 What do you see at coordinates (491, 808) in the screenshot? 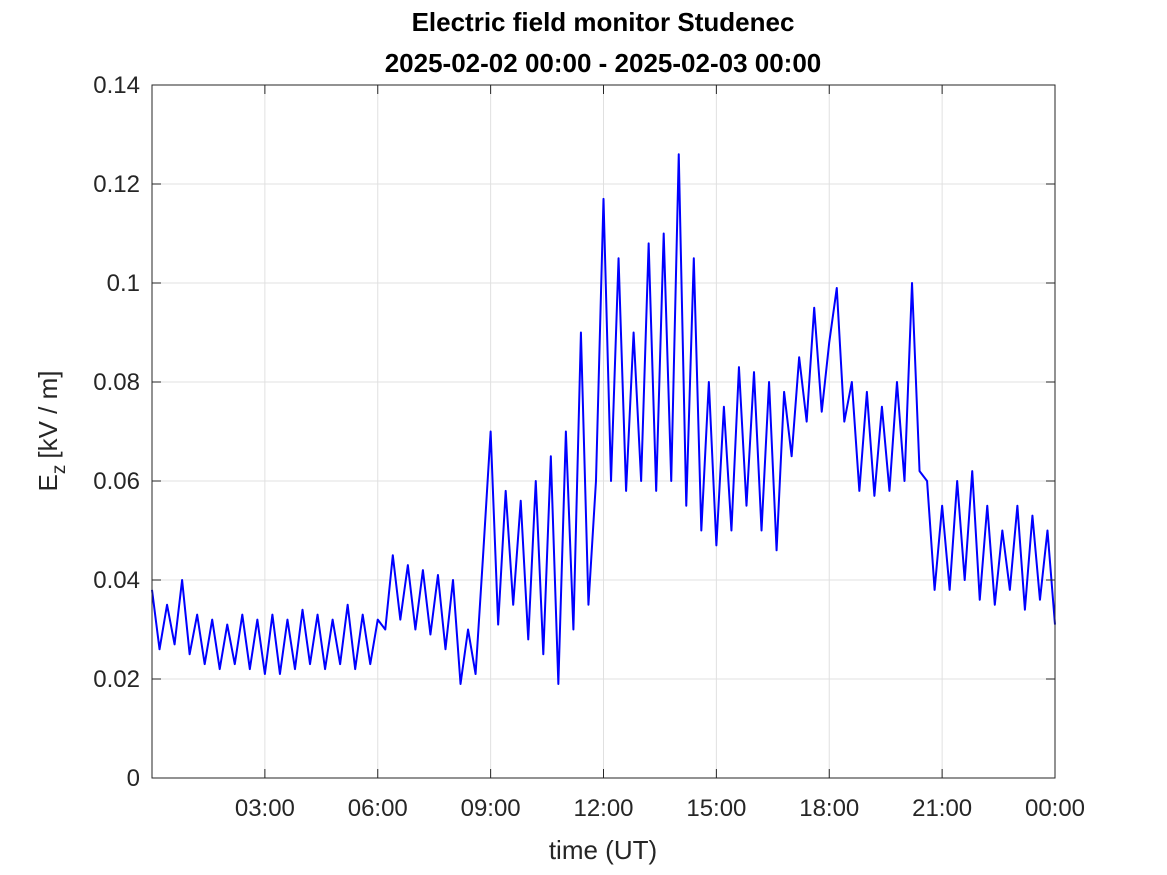
I see `x-tick-label: 09:00` at bounding box center [491, 808].